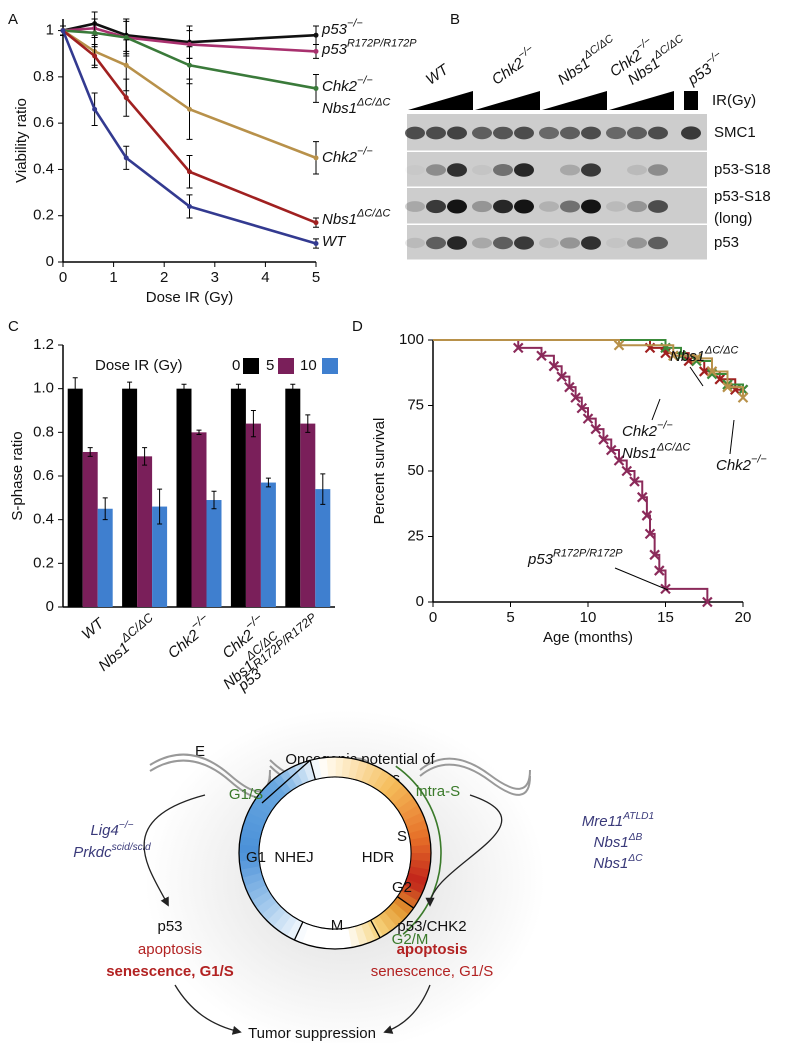 The width and height of the screenshot is (793, 1043). I want to click on leader-line, so click(641, 579).